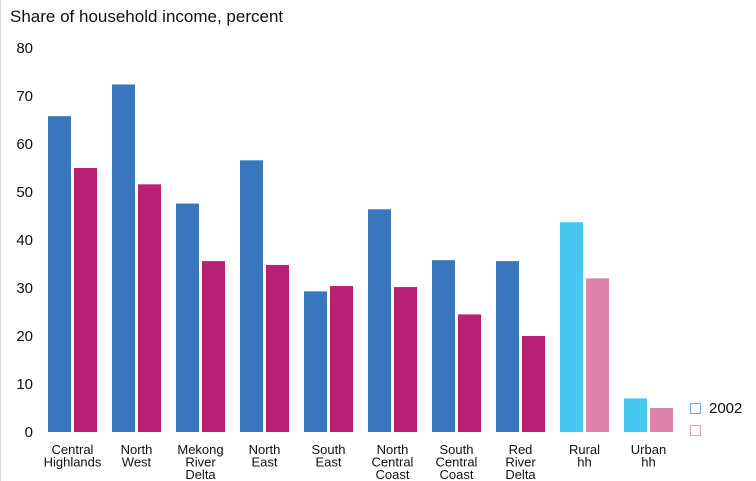 The width and height of the screenshot is (756, 481). I want to click on x-category-label: Central Highlands, so click(73, 456).